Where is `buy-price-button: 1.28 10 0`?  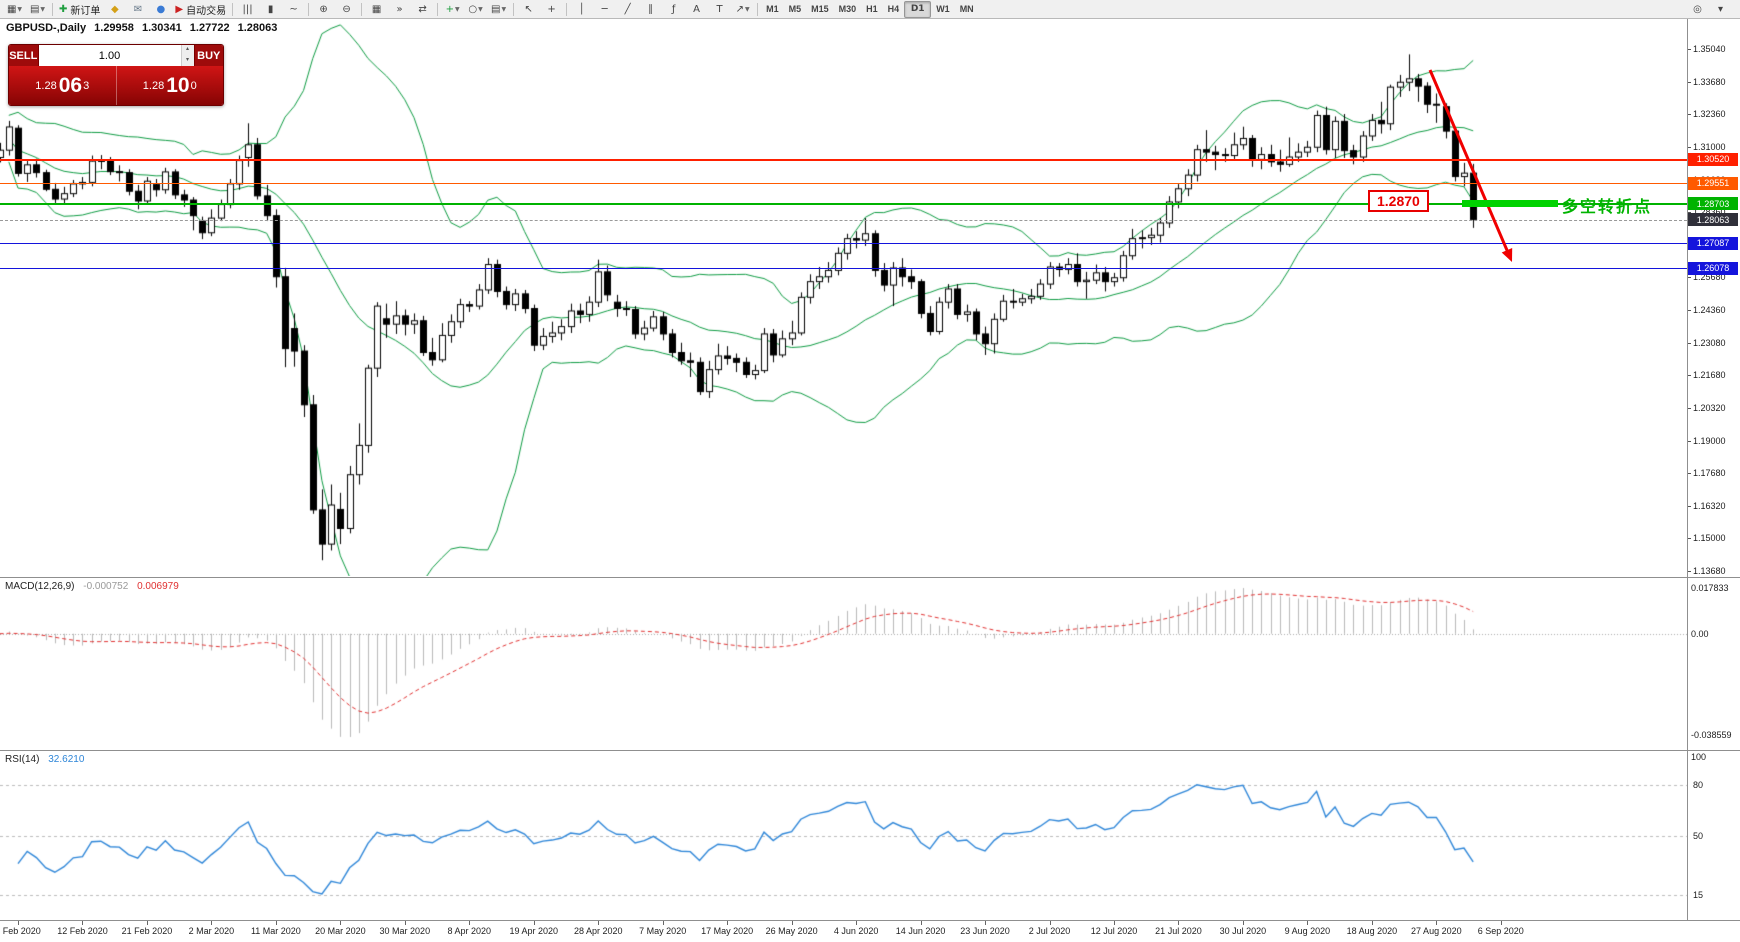 buy-price-button: 1.28 10 0 is located at coordinates (170, 85).